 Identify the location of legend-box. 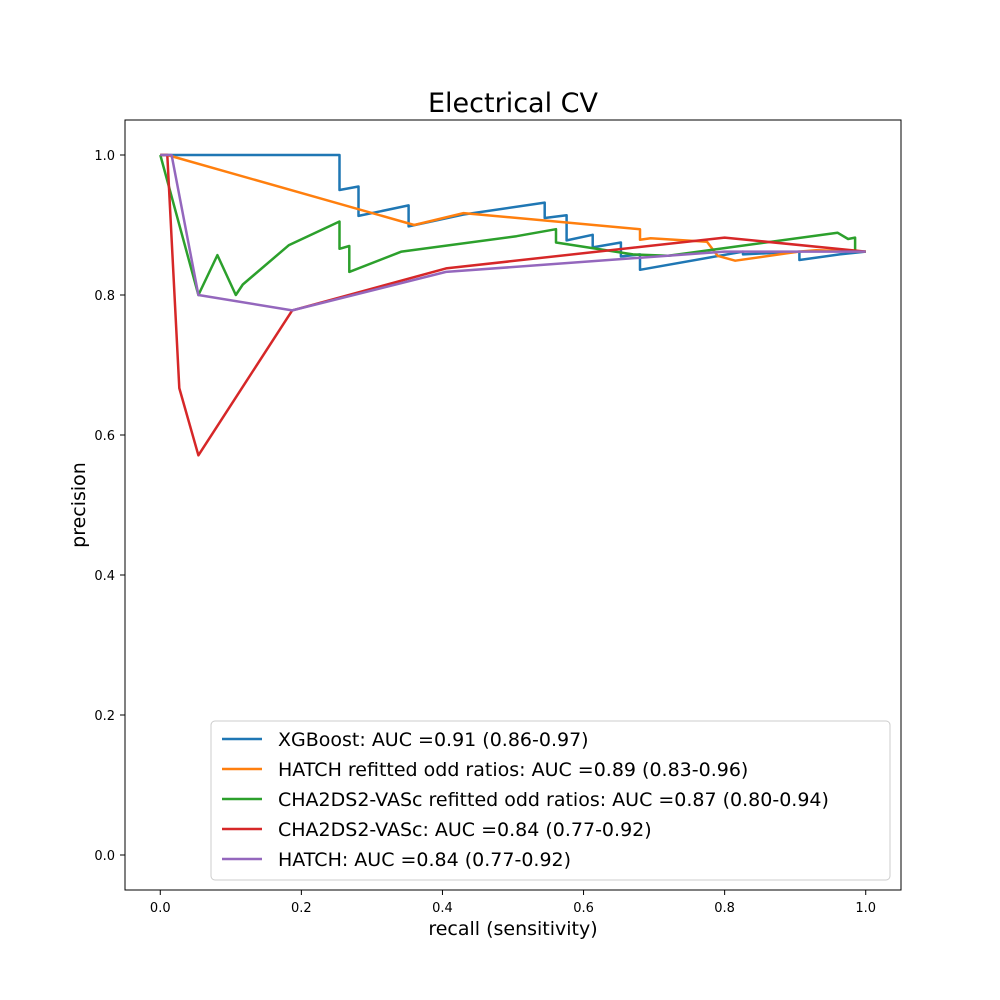
(550, 800).